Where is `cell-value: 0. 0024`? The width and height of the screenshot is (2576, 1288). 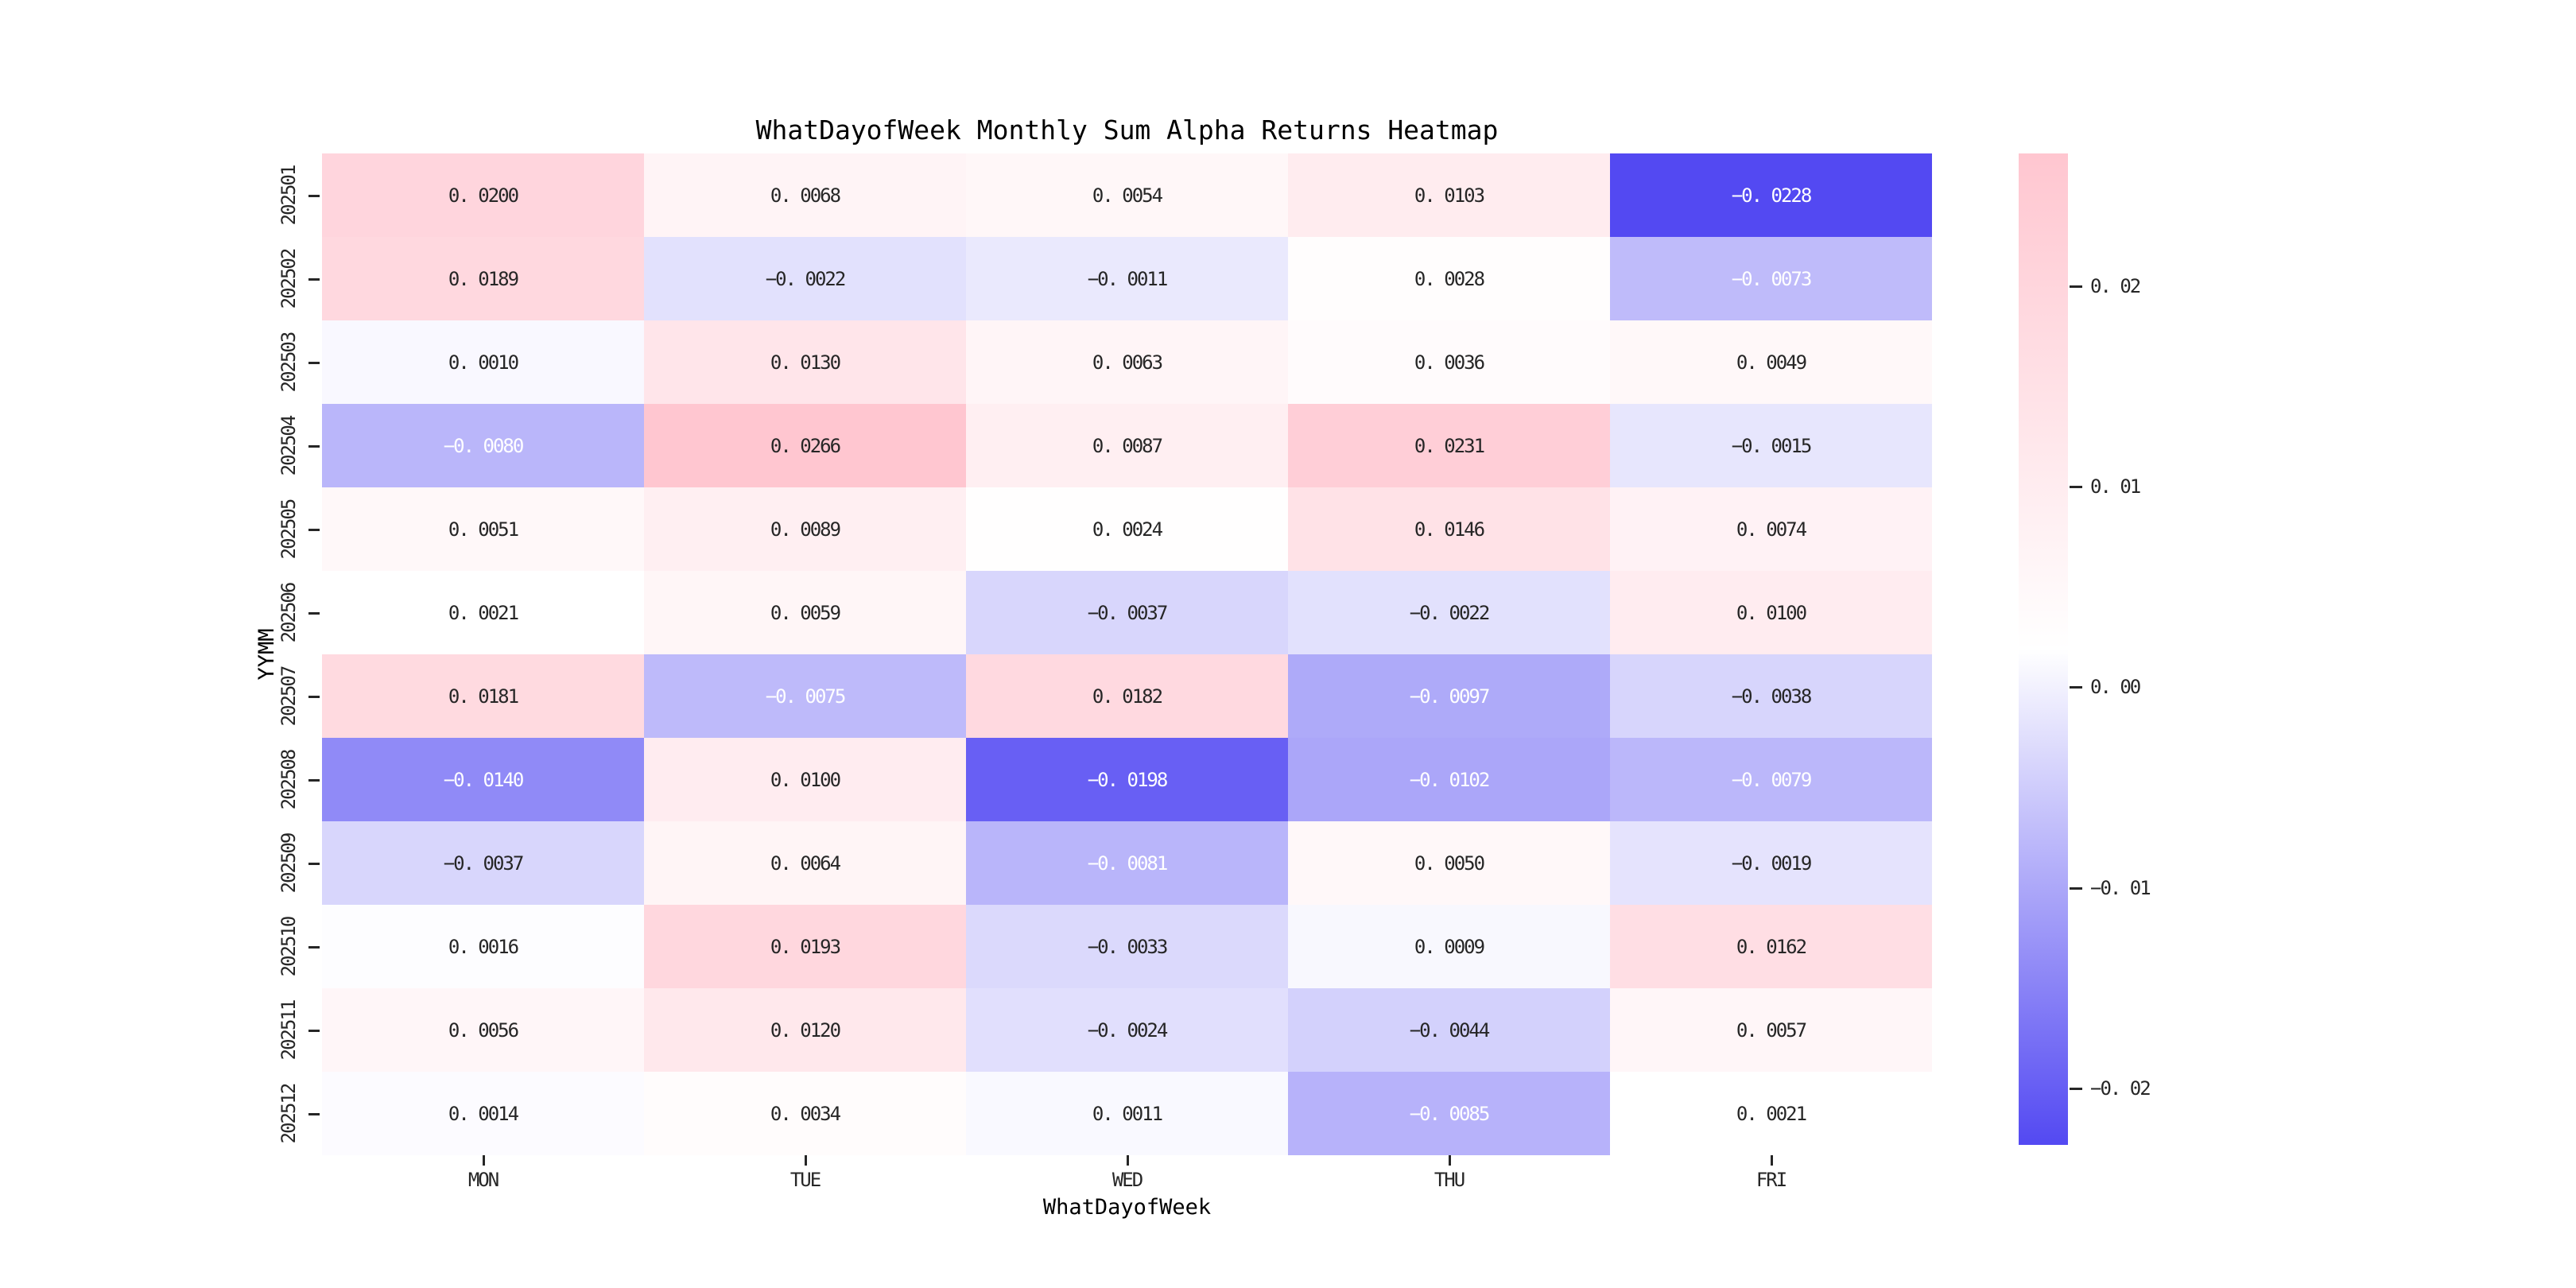
cell-value: 0. 0024 is located at coordinates (1127, 529).